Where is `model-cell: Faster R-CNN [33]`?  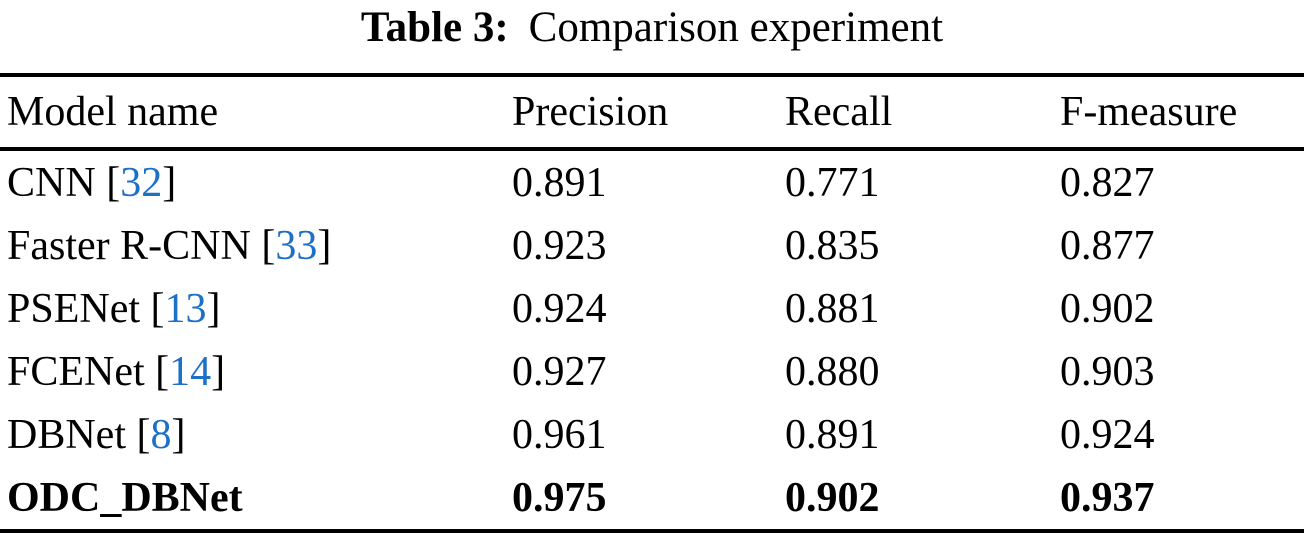 model-cell: Faster R-CNN [33] is located at coordinates (169, 245).